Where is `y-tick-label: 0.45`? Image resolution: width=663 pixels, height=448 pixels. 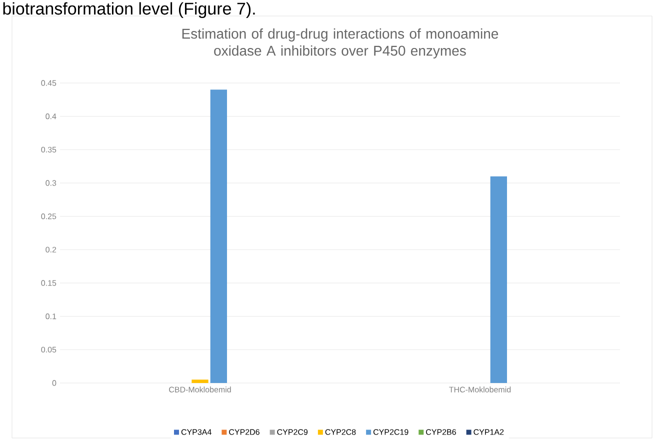 y-tick-label: 0.45 is located at coordinates (48, 83).